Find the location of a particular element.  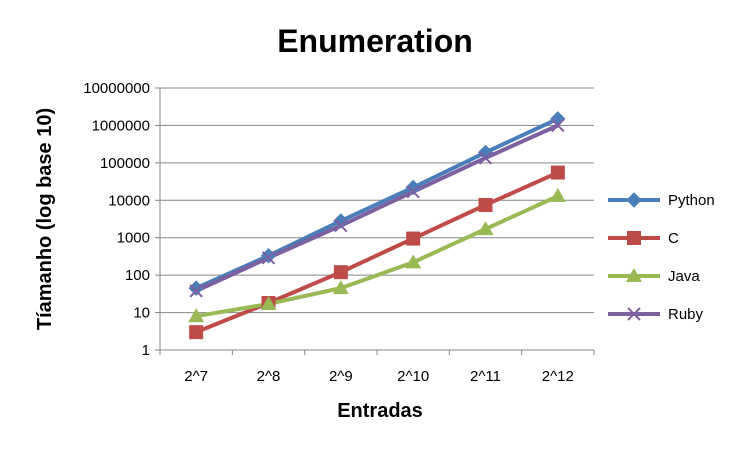

legend-marker-java is located at coordinates (634, 275).